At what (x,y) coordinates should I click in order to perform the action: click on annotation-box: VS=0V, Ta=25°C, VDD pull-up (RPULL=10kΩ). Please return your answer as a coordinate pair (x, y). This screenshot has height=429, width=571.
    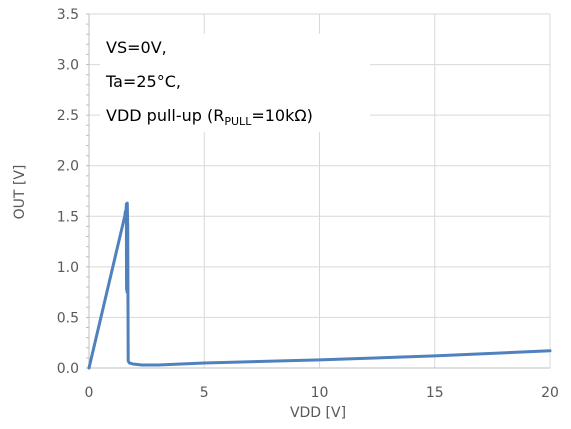
    Looking at the image, I should click on (235, 83).